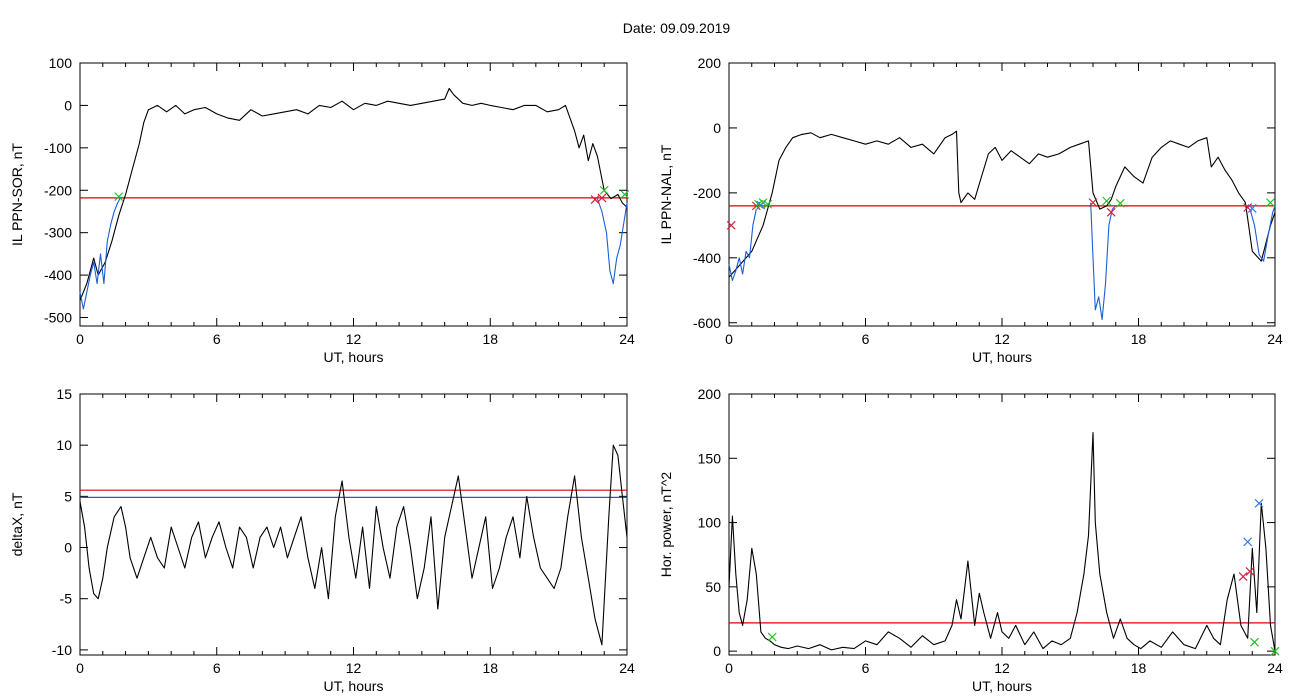 This screenshot has height=700, width=1300. What do you see at coordinates (58, 233) in the screenshot?
I see `y-tick-label: -300` at bounding box center [58, 233].